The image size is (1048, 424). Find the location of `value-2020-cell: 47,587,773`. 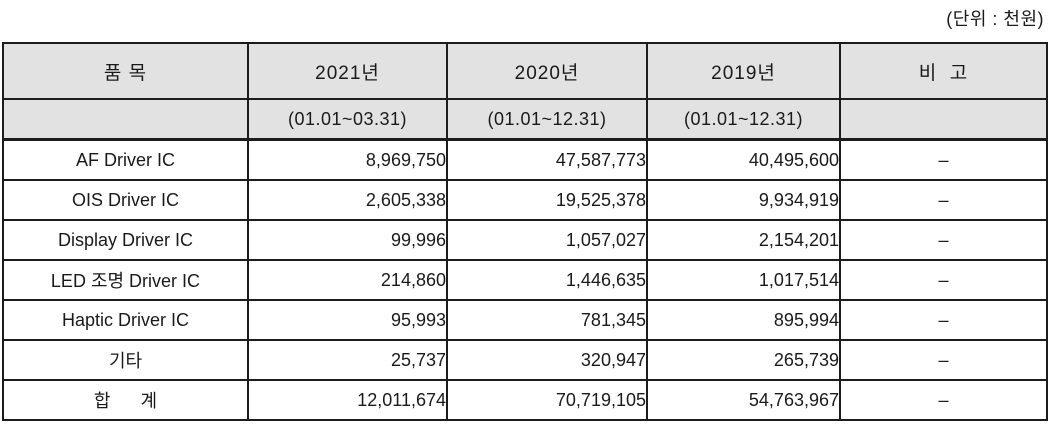

value-2020-cell: 47,587,773 is located at coordinates (547, 159).